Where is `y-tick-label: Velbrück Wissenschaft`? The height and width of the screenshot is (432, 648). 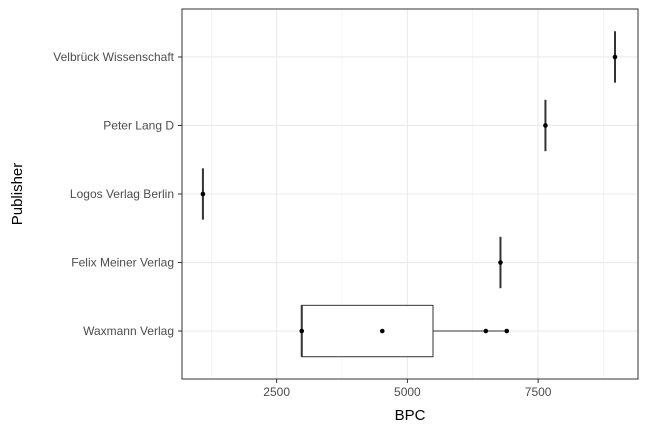 y-tick-label: Velbrück Wissenschaft is located at coordinates (113, 57).